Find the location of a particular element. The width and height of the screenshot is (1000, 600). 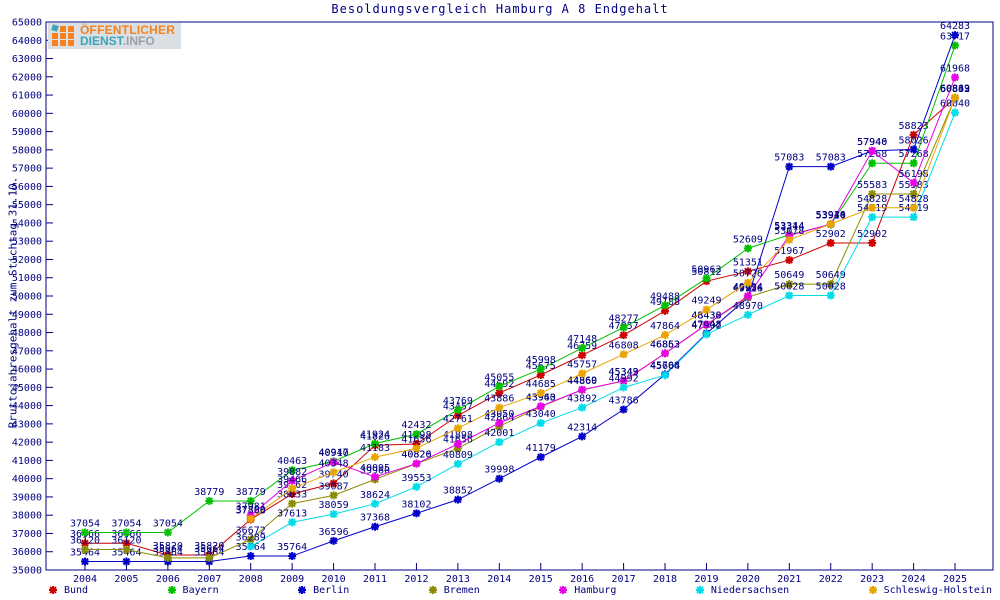

y-tick-label: 52000 is located at coordinates (27, 260).